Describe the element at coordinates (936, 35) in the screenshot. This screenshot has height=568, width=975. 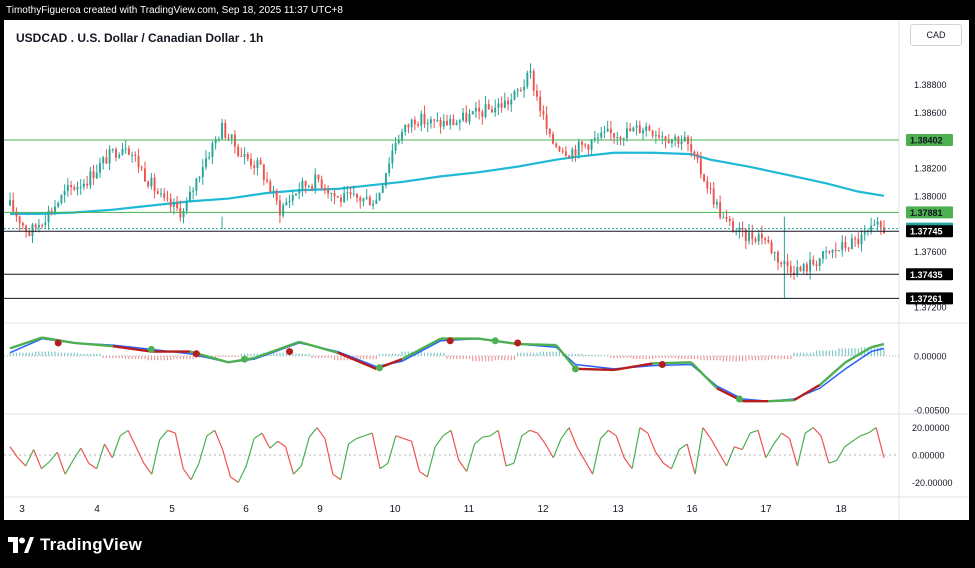
I see `currency-button: CAD` at that location.